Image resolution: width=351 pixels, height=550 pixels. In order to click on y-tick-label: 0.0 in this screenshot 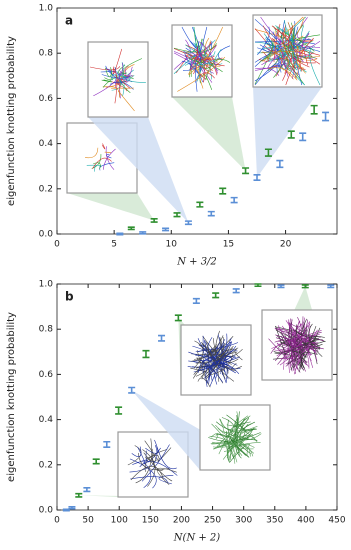, I will do `click(46, 235)`.